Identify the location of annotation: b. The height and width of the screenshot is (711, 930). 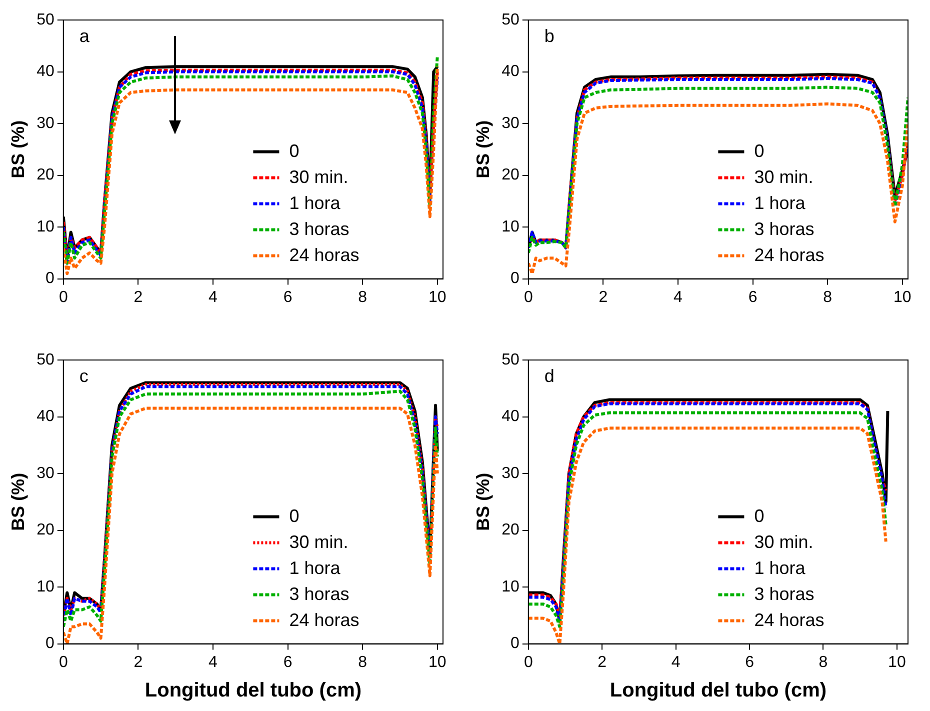
(549, 36).